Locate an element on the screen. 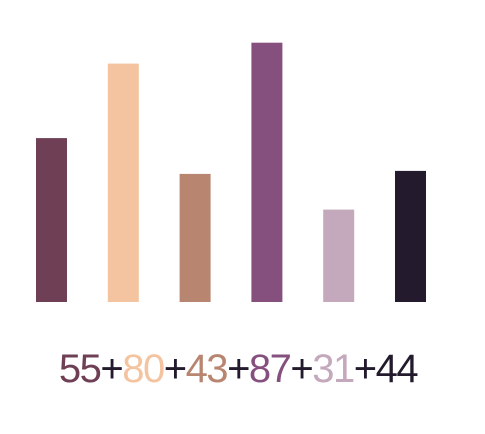 The image size is (485, 434). value-label: 87 is located at coordinates (270, 369).